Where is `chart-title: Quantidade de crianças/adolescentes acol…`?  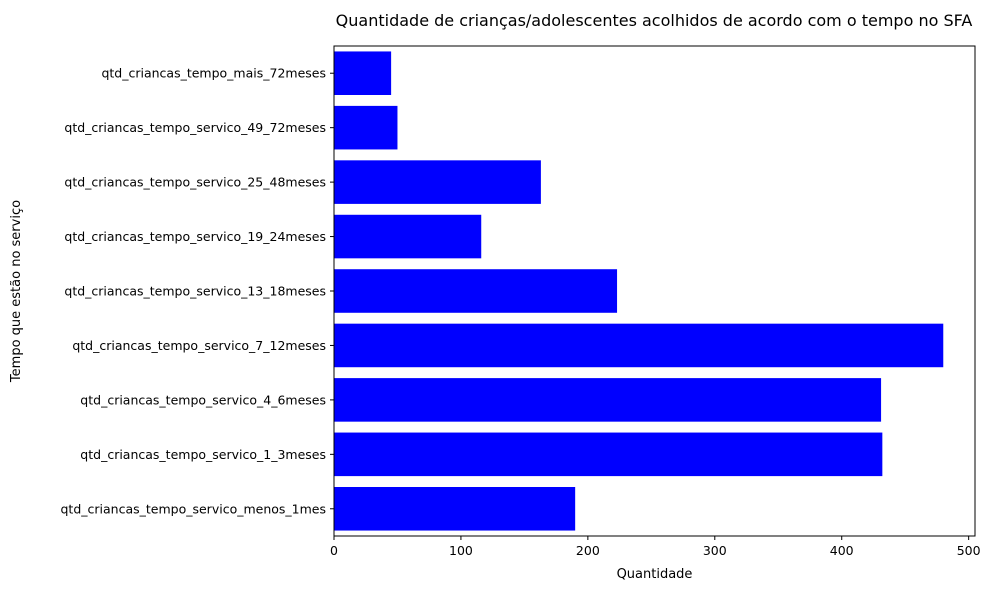
chart-title: Quantidade de crianças/adolescentes acol… is located at coordinates (654, 20).